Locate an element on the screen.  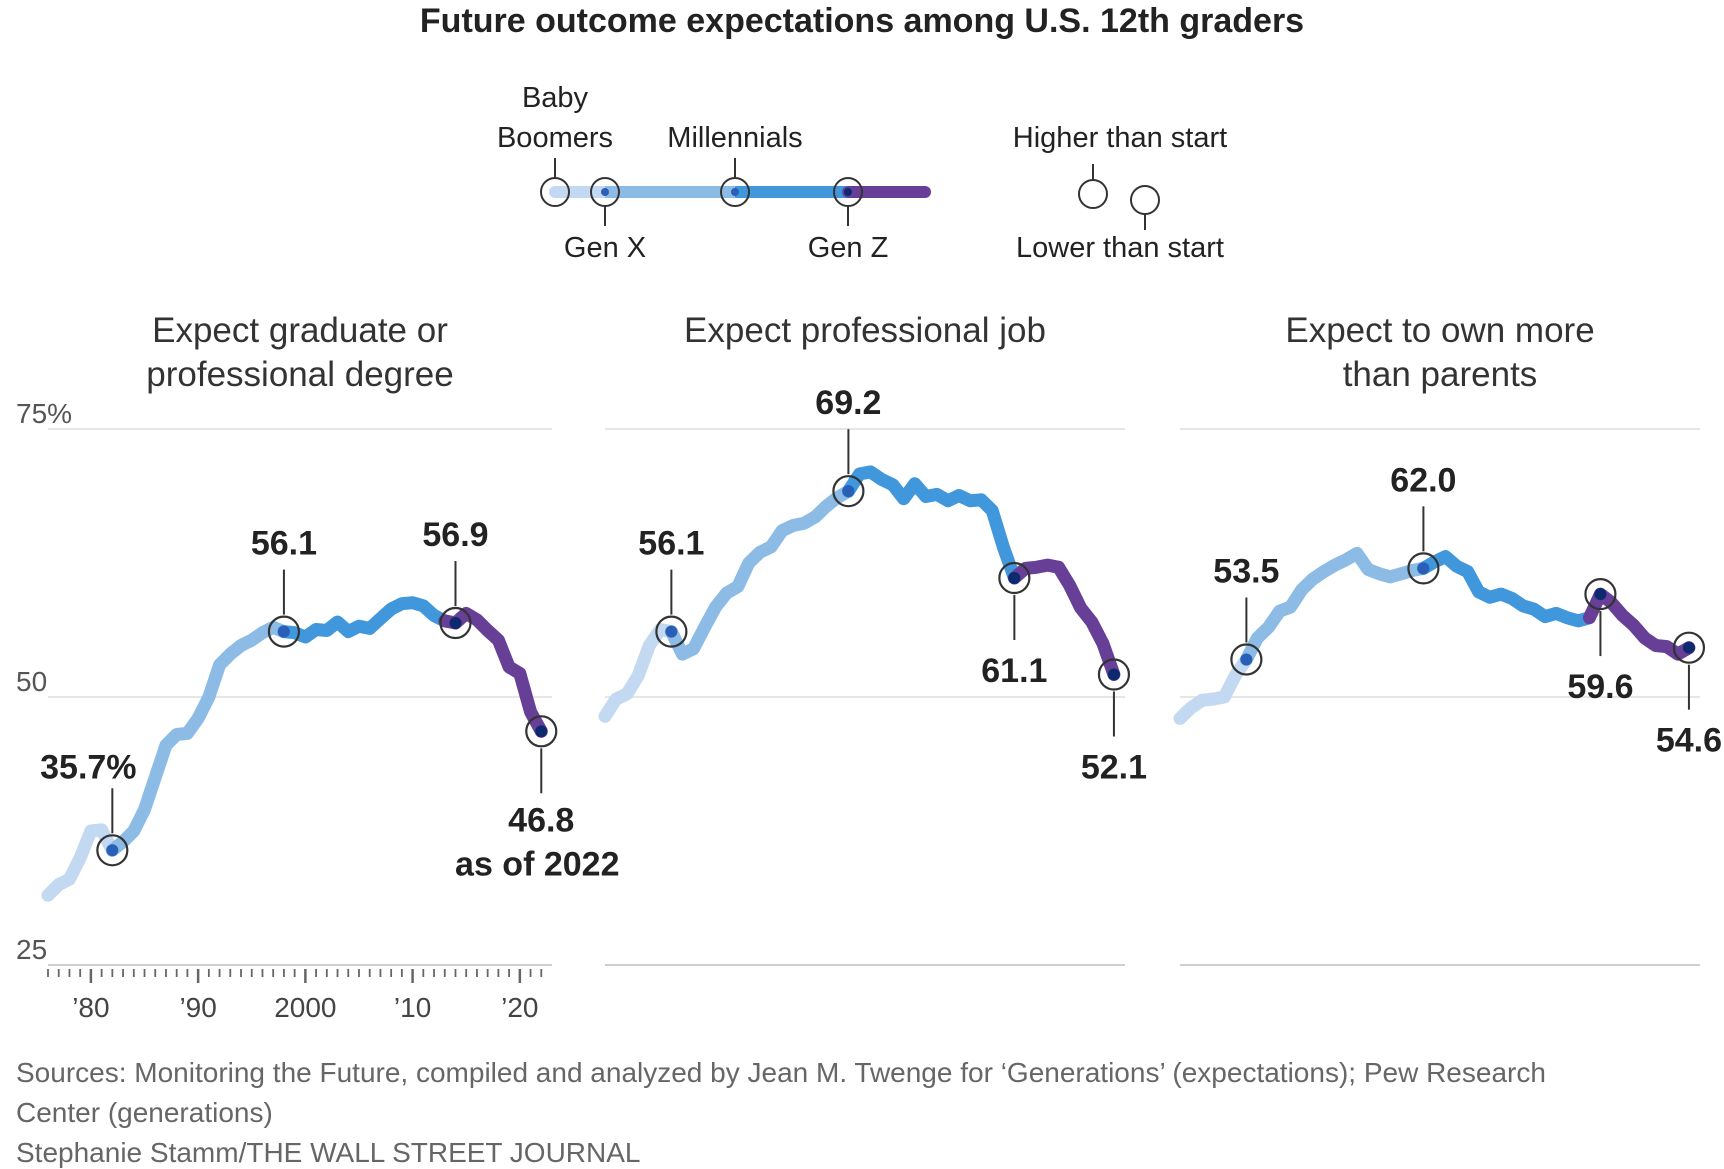
annotation-note-1-4: as of 2022 is located at coordinates (537, 864).